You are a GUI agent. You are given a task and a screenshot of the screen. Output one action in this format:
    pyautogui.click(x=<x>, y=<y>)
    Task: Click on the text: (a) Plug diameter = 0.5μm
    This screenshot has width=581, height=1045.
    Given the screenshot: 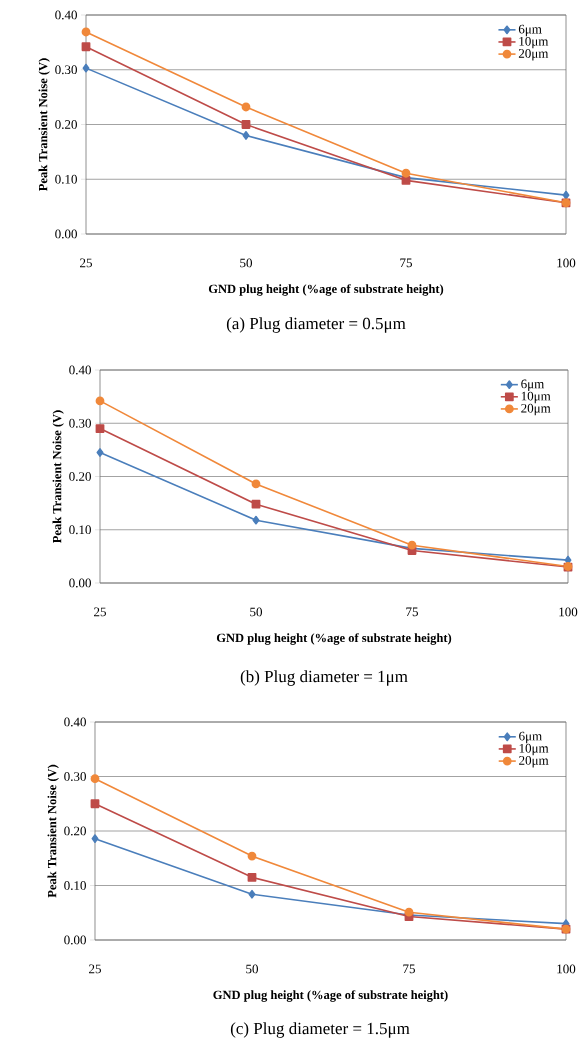 What is the action you would take?
    pyautogui.click(x=316, y=325)
    